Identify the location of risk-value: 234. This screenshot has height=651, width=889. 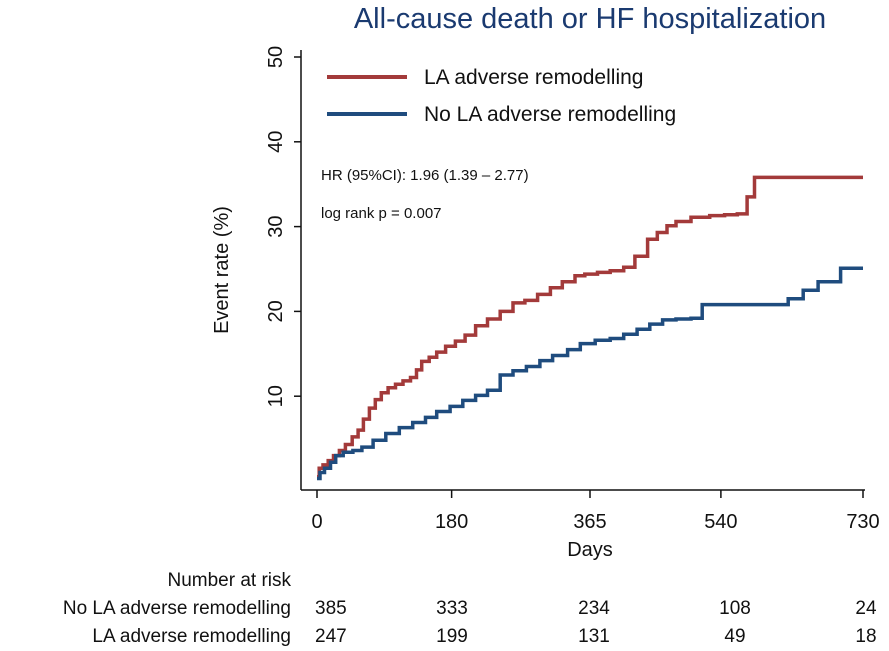
(594, 608).